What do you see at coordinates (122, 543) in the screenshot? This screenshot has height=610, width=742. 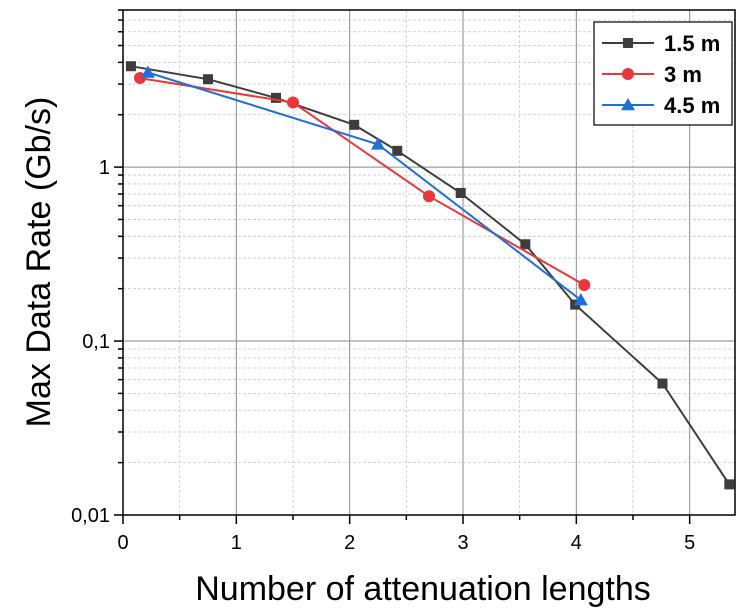 I see `x-tick-label: 0` at bounding box center [122, 543].